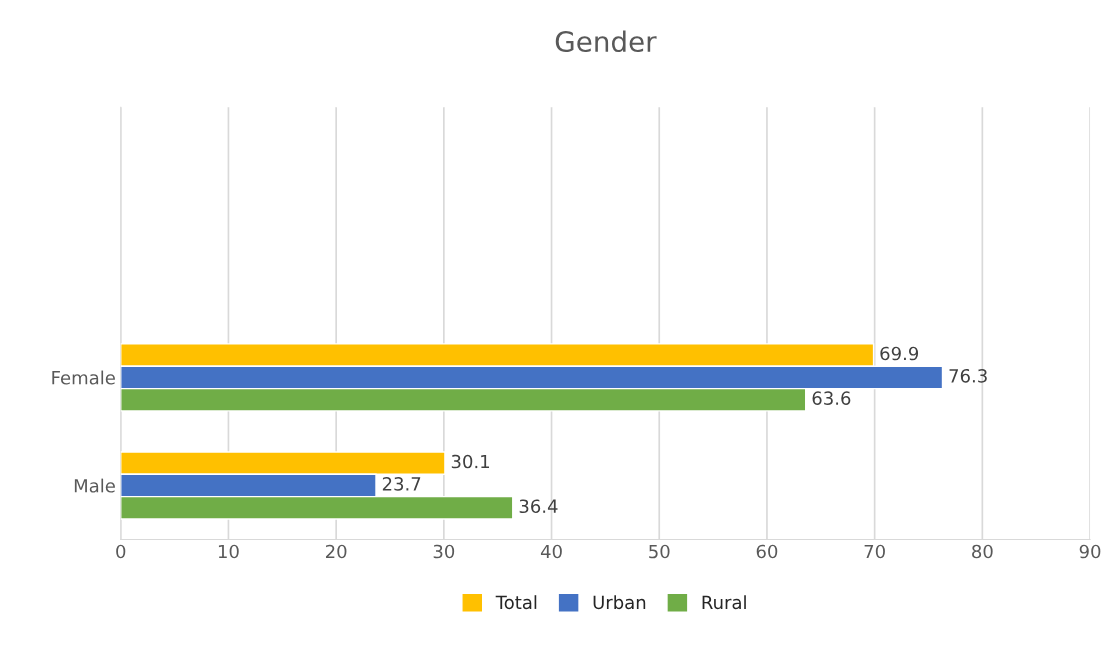  I want to click on data-label: 76.3, so click(968, 375).